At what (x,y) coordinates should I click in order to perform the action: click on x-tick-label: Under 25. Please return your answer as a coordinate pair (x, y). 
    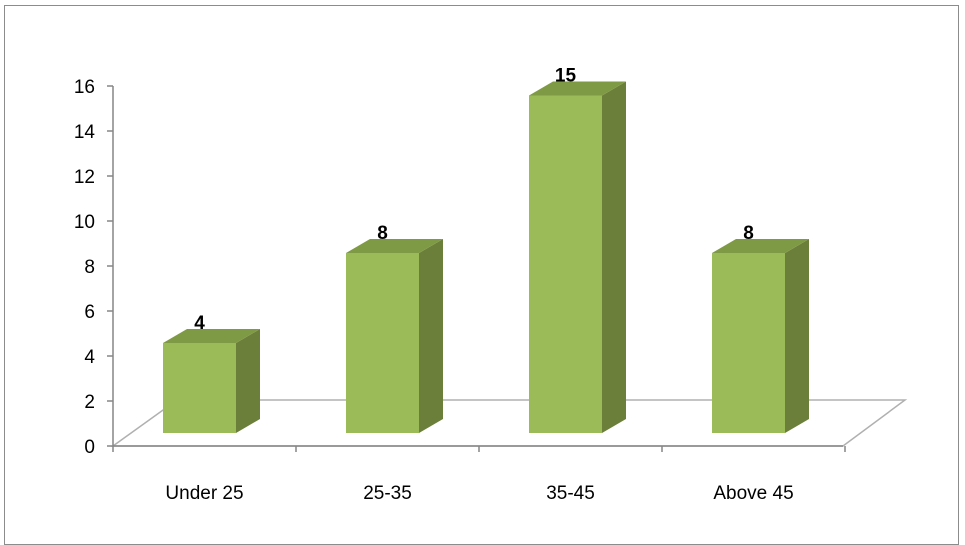
    Looking at the image, I should click on (204, 493).